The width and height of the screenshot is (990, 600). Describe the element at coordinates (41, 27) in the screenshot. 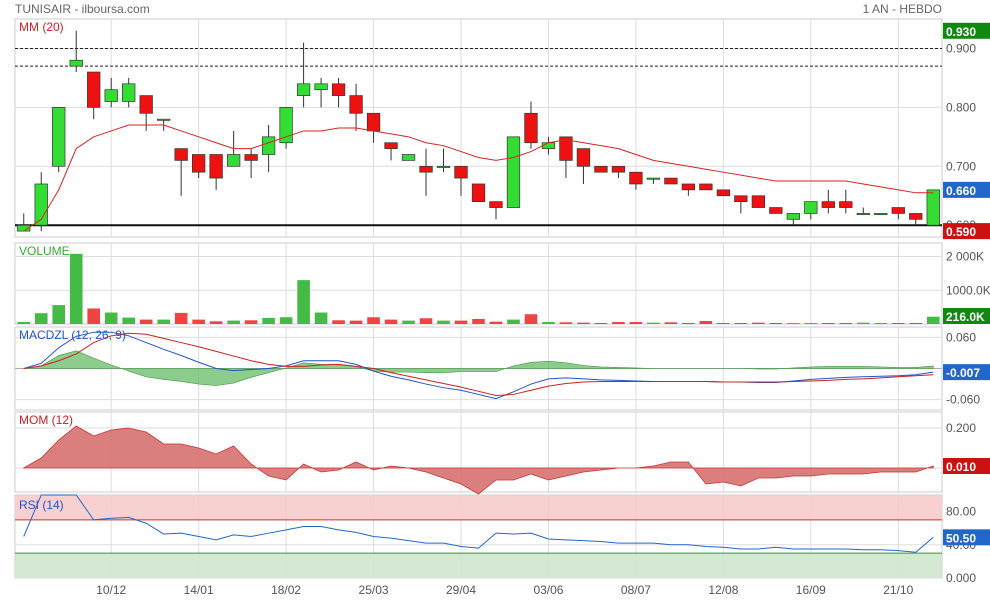

I see `price-panel-title: MM (20)` at that location.